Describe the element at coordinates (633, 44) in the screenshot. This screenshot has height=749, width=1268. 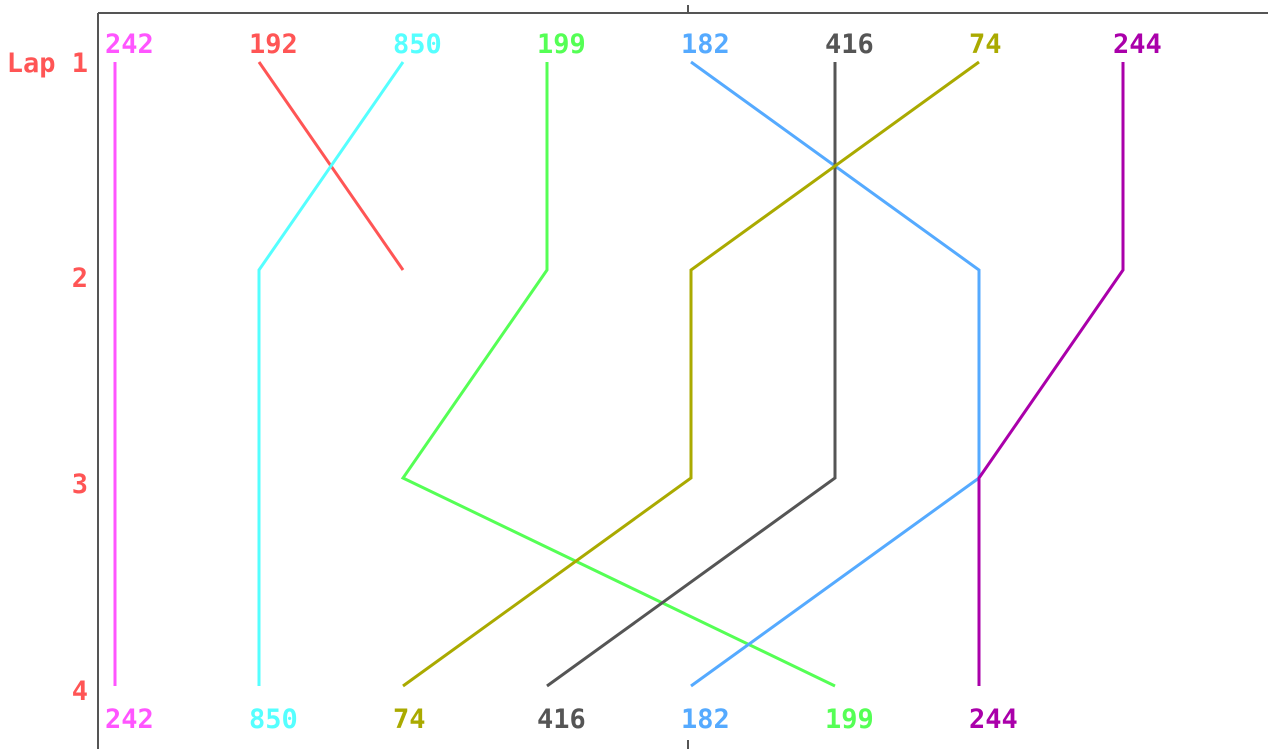
I see `top-labels: 242 192 850 199 182 416 74 244` at that location.